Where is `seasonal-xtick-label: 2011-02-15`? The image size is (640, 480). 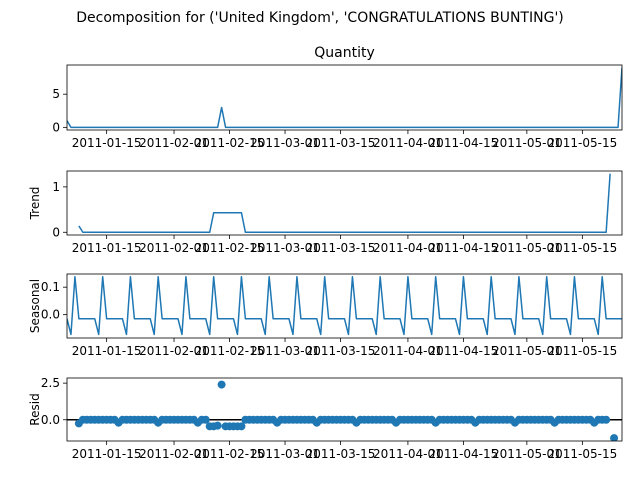 seasonal-xtick-label: 2011-02-15 is located at coordinates (230, 351).